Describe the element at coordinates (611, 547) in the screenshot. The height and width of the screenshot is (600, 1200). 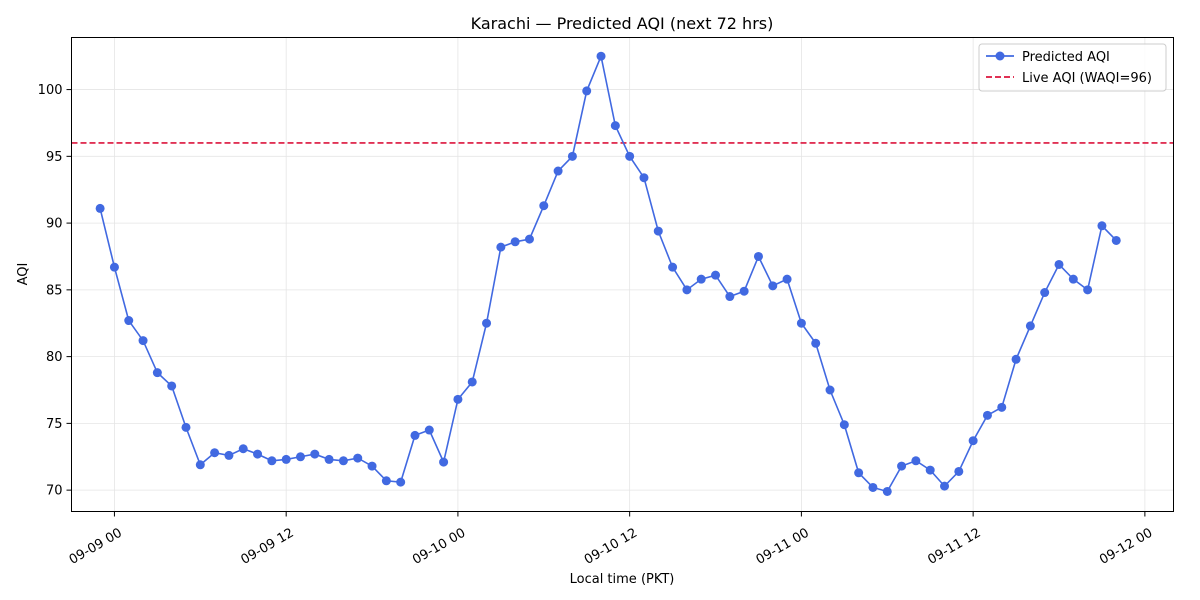
I see `x-tick-label: 09-10 12` at that location.